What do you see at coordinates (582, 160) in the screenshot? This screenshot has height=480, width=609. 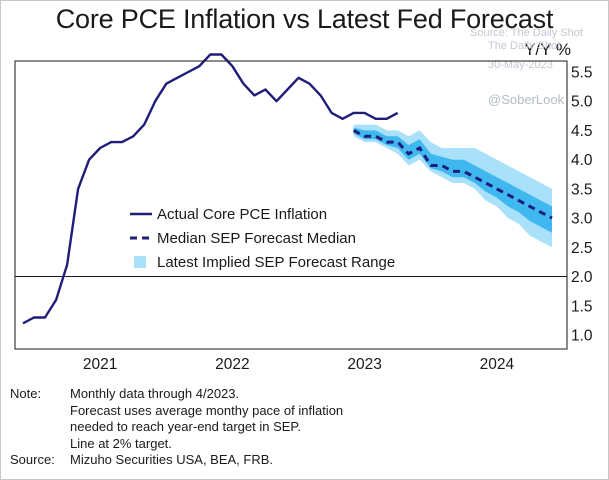 I see `y-tick-label: 4.0` at bounding box center [582, 160].